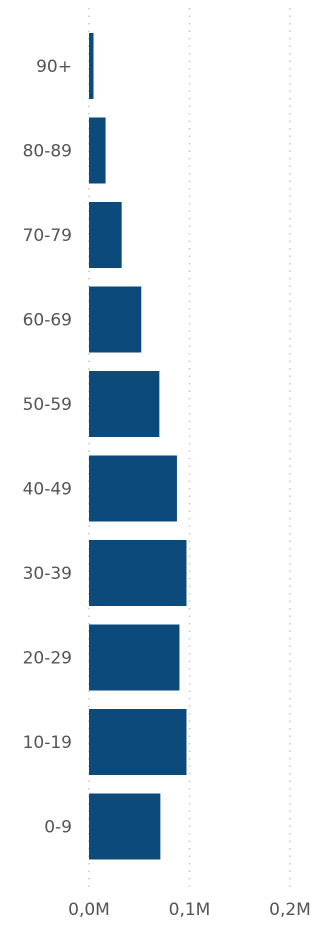 The height and width of the screenshot is (929, 321). I want to click on category-label-40-49: 40-49, so click(47, 490).